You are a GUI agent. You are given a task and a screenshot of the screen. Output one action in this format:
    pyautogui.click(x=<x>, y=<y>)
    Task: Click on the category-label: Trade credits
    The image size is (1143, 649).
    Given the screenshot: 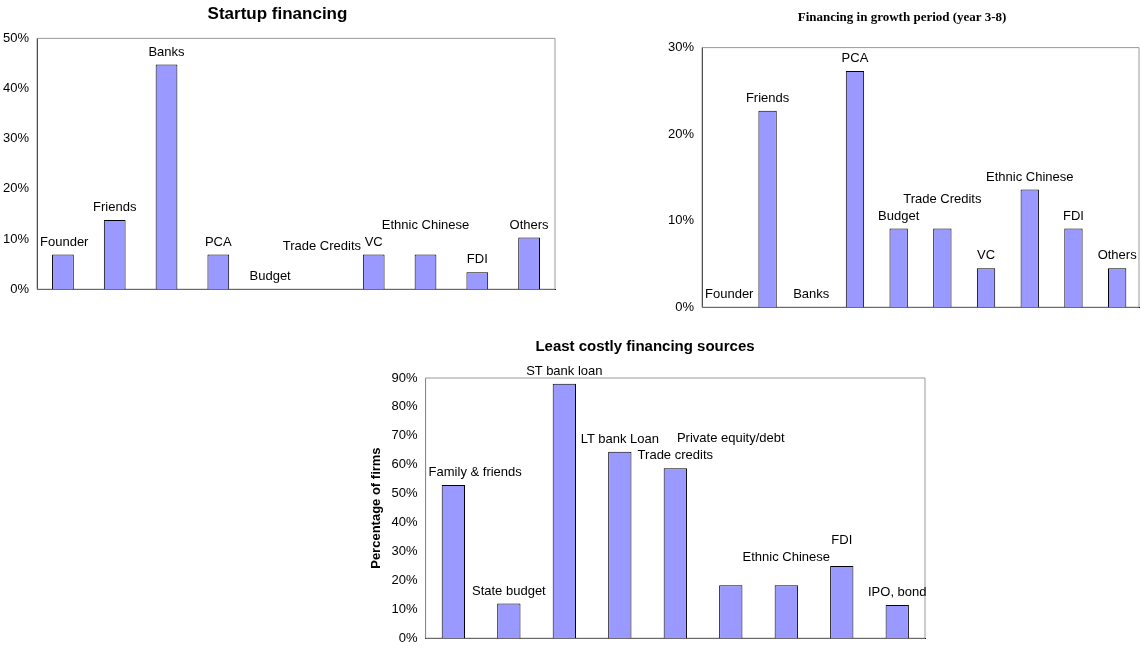 What is the action you would take?
    pyautogui.click(x=675, y=455)
    